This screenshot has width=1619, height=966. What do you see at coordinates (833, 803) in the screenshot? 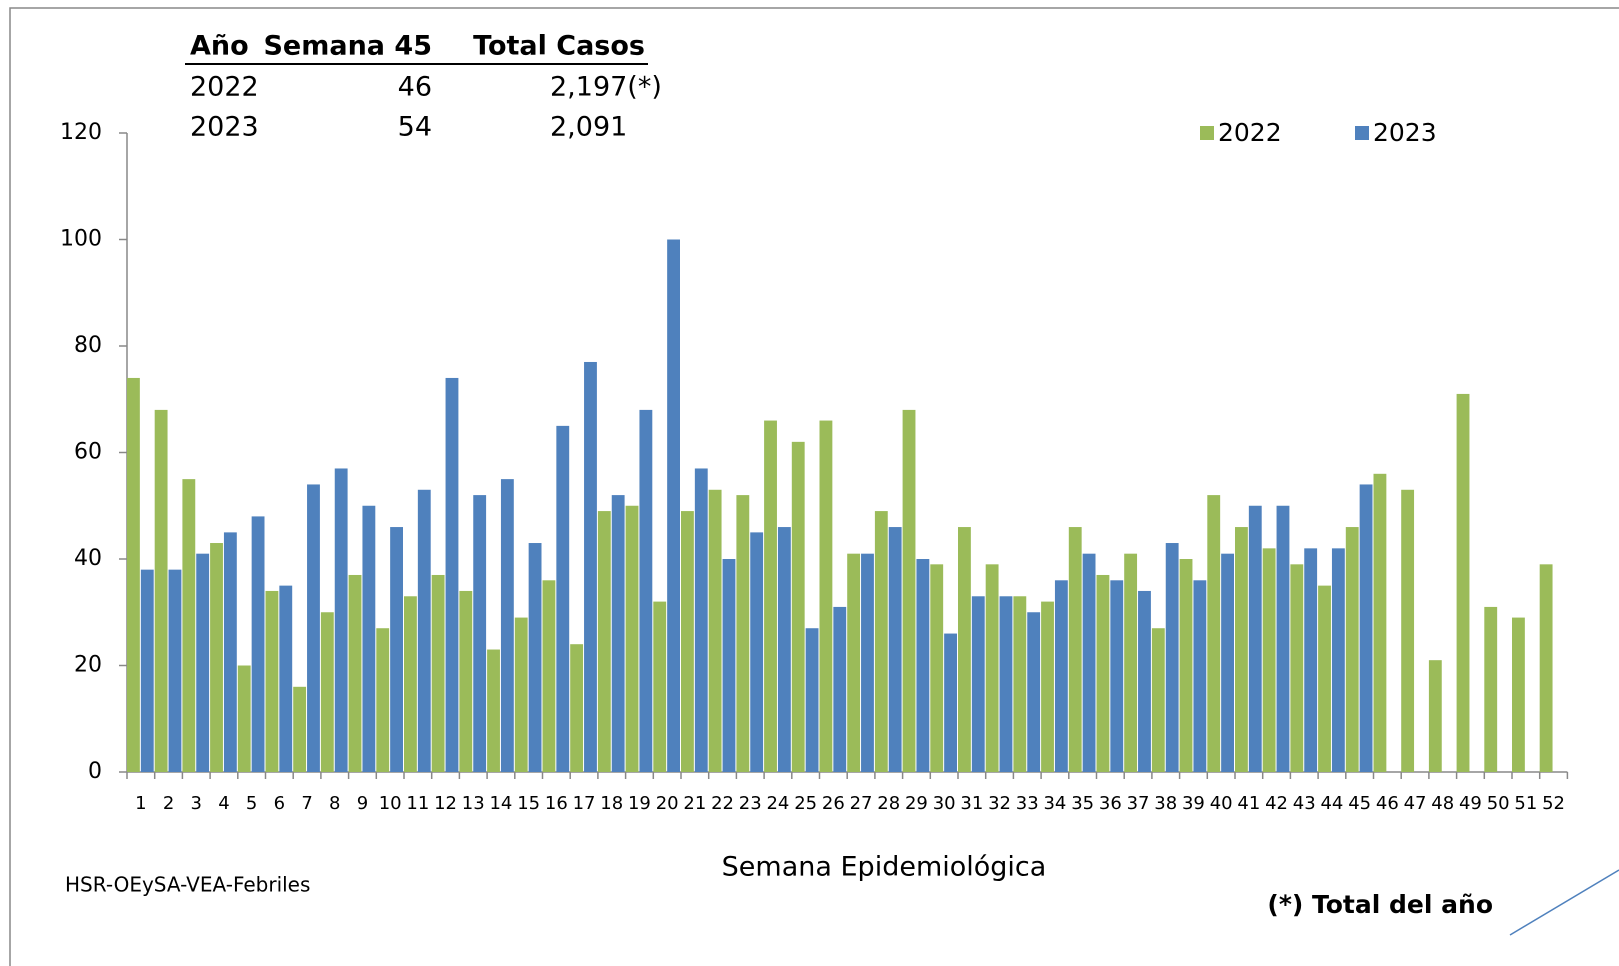
I see `x-tick-label: 26` at bounding box center [833, 803].